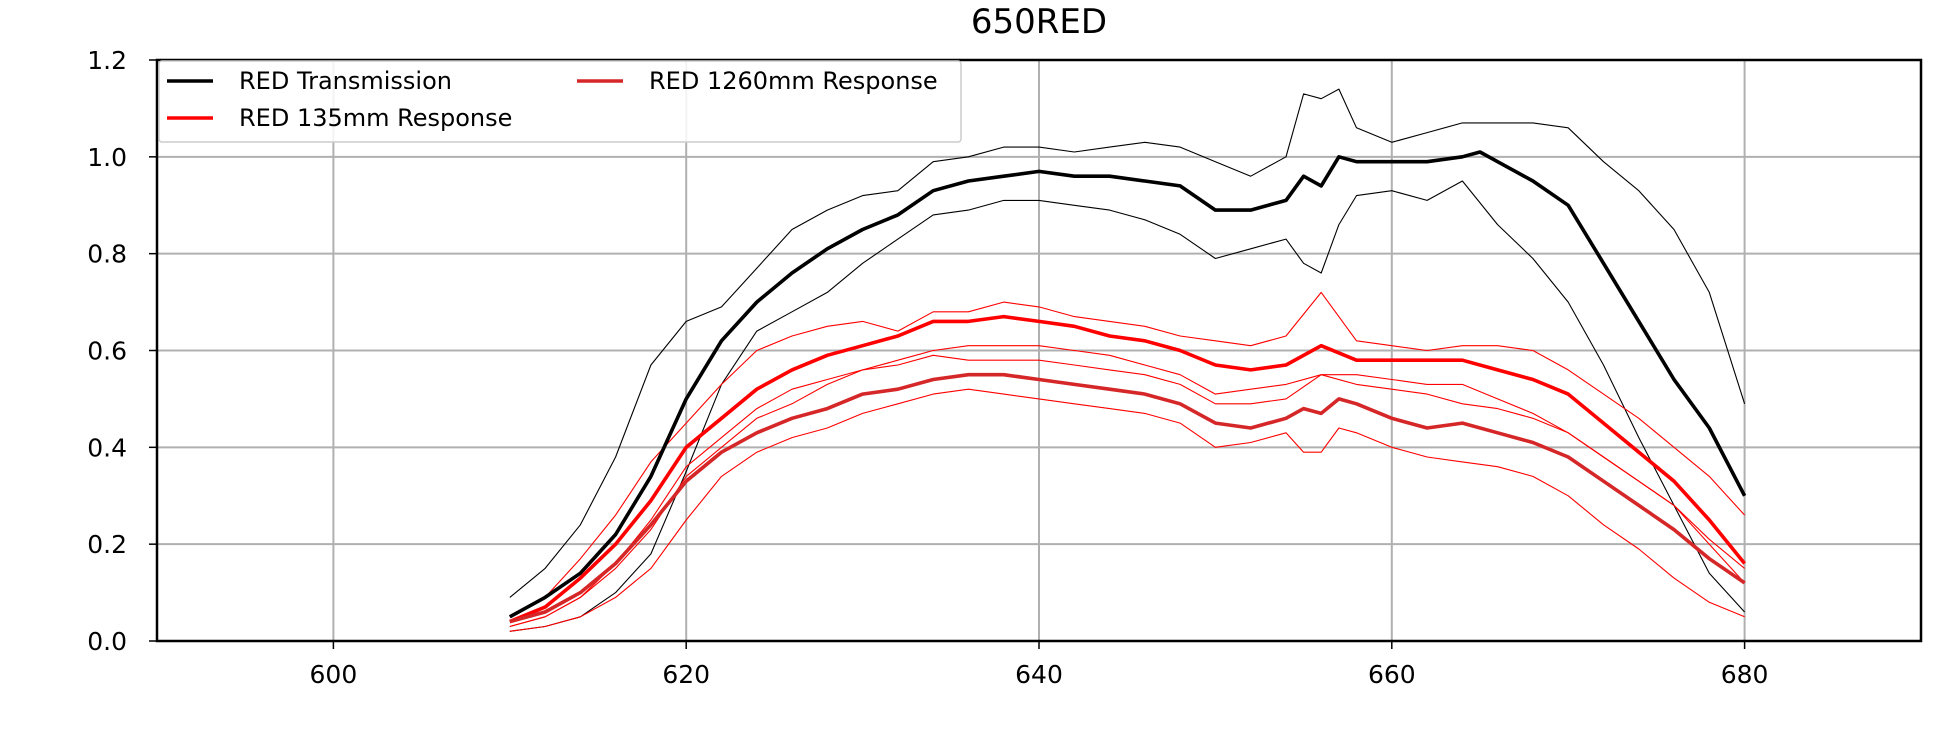 The width and height of the screenshot is (1950, 750). Describe the element at coordinates (793, 81) in the screenshot. I see `legend-label-red-1260mm-response: RED 1260mm Response` at that location.